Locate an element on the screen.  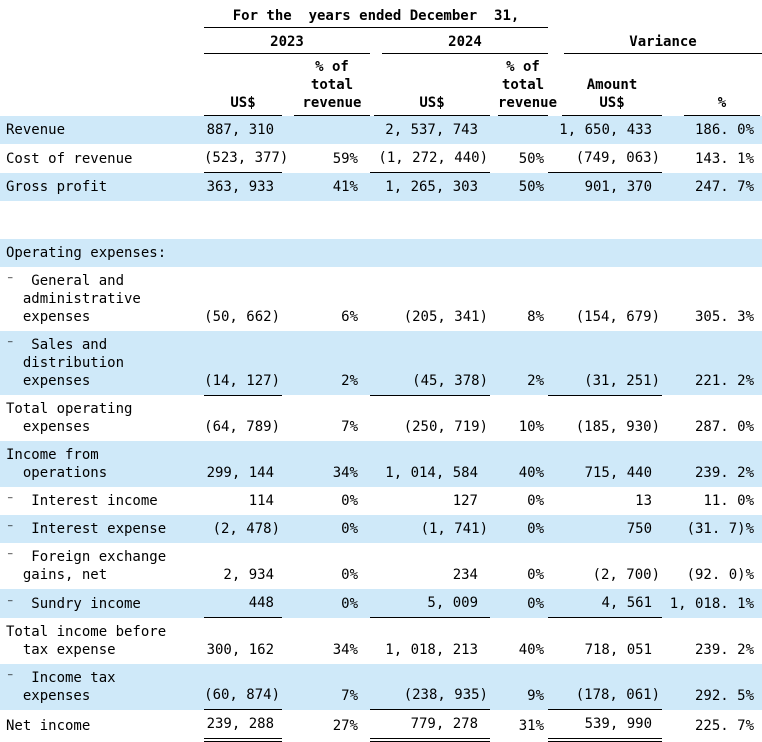
amount-label-line: US$ is located at coordinates (612, 103).